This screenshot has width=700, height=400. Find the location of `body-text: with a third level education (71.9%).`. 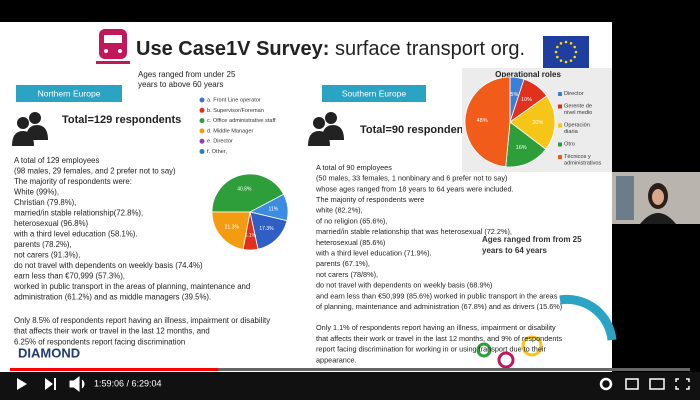

body-text: with a third level education (71.9%). is located at coordinates (373, 253).